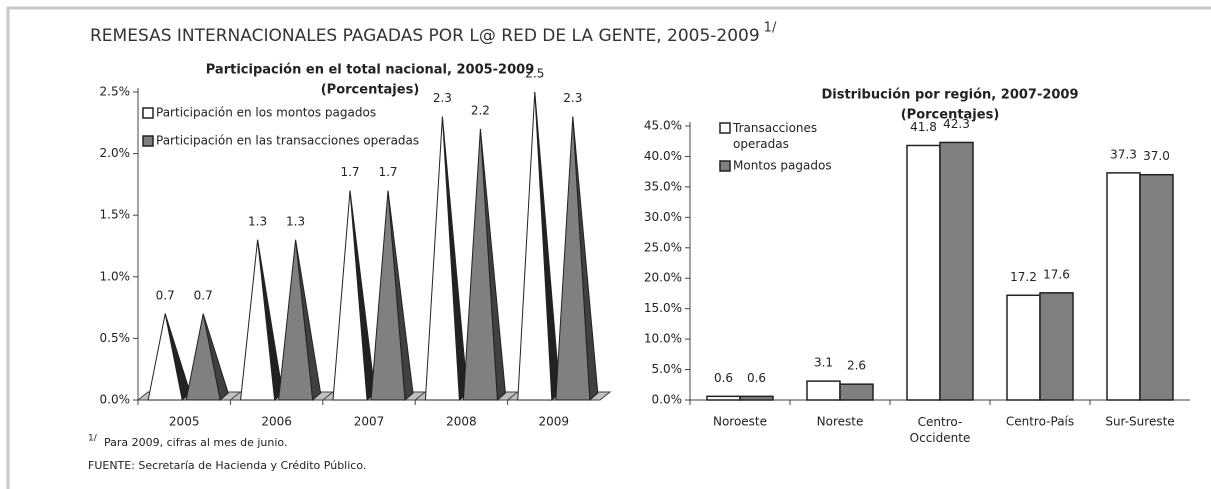 Image resolution: width=1211 pixels, height=489 pixels. I want to click on x-tick-label: Centro-Occidente, so click(940, 430).